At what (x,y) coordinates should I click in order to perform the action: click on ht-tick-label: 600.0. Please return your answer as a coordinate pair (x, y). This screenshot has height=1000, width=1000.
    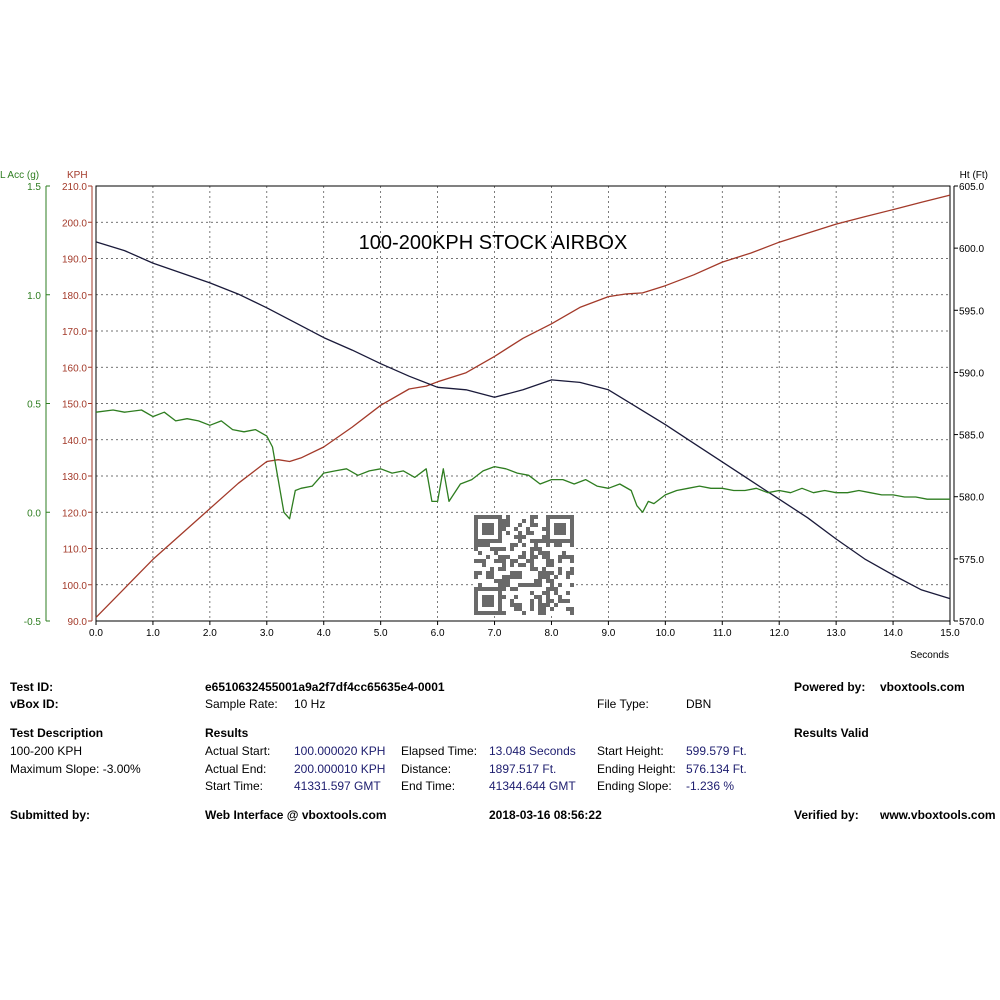
    Looking at the image, I should click on (971, 249).